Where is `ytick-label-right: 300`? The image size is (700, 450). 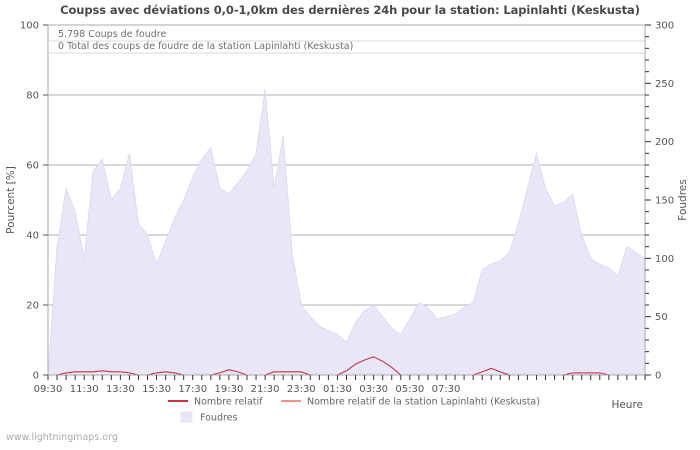
ytick-label-right: 300 is located at coordinates (664, 26).